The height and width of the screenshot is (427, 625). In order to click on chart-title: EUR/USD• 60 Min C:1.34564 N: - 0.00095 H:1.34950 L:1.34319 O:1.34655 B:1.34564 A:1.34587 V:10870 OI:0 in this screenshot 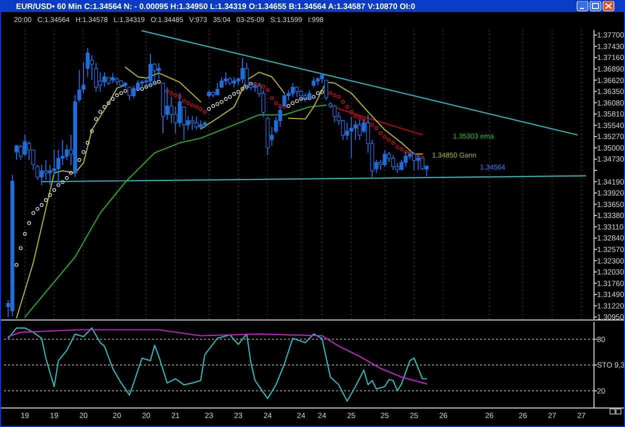, I will do `click(216, 6)`.